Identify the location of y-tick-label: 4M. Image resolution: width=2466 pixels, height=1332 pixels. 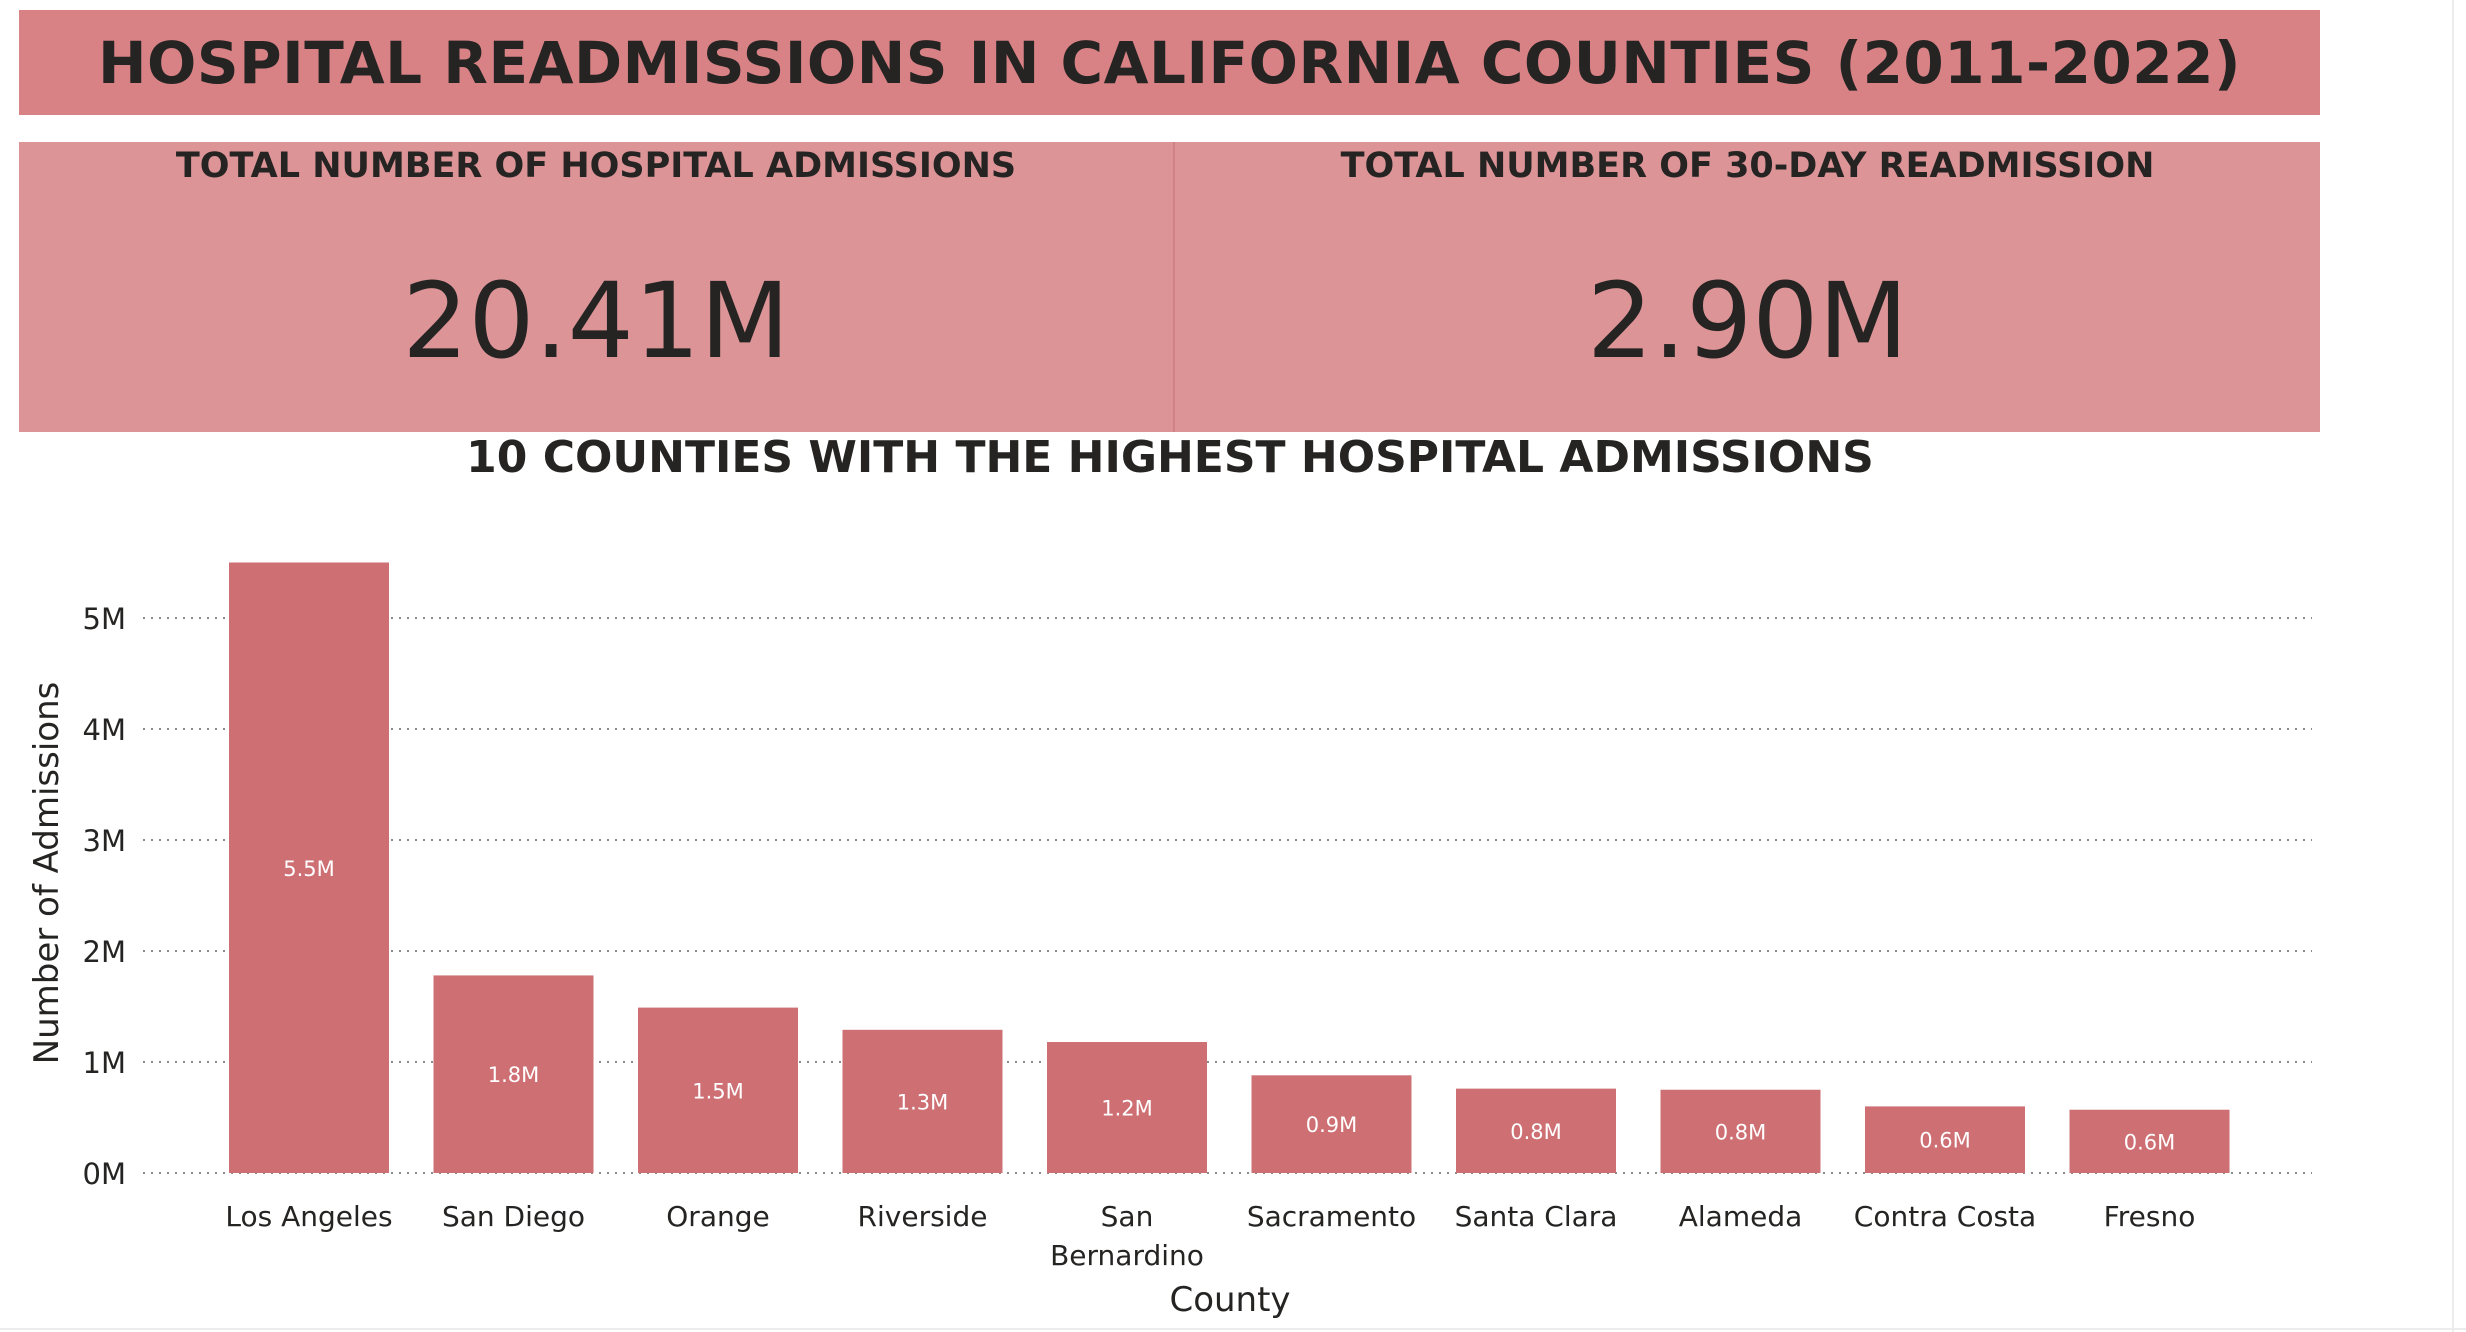
(104, 730).